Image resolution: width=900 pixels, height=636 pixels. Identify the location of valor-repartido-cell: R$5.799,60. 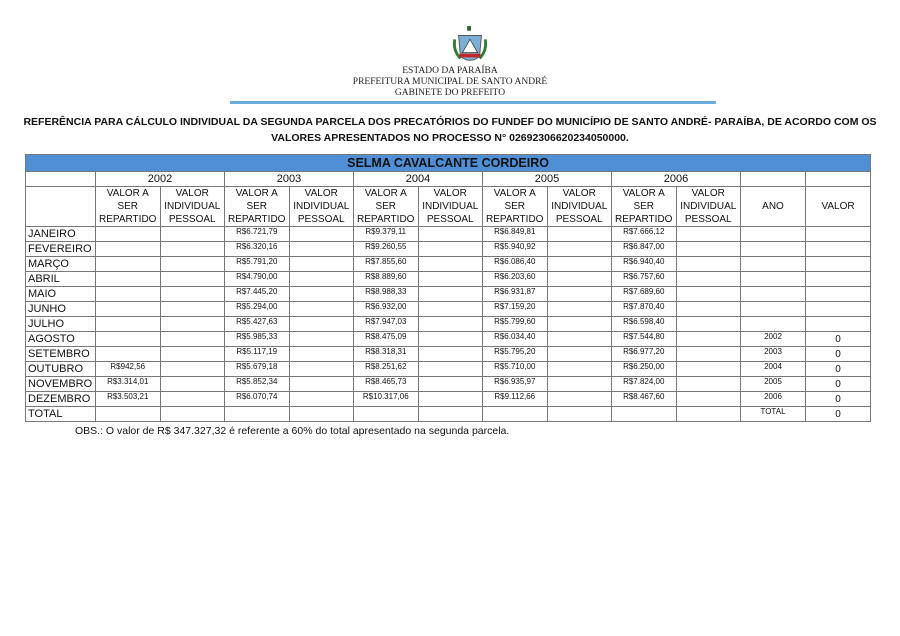
(515, 324).